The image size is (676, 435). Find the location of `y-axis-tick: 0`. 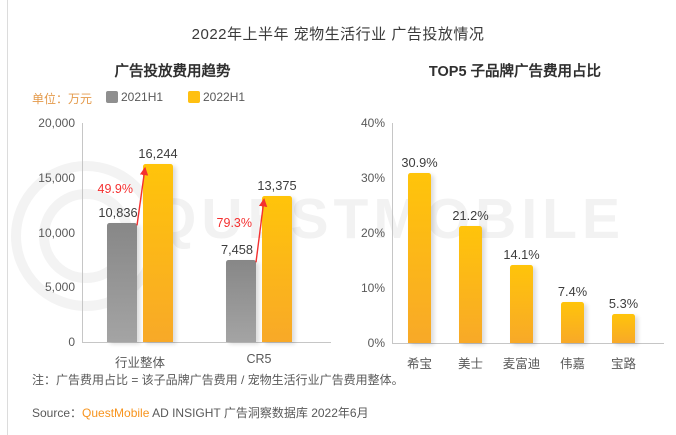

y-axis-tick: 0 is located at coordinates (71, 342).